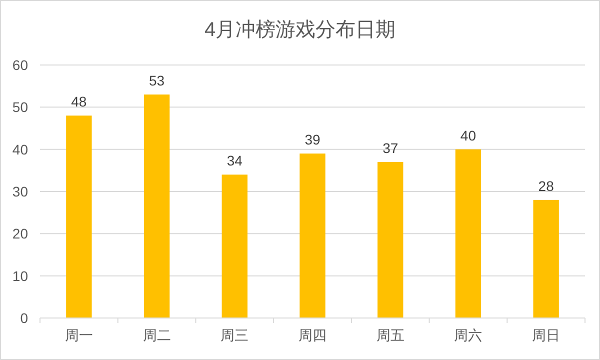 This screenshot has height=360, width=600. Describe the element at coordinates (312, 335) in the screenshot. I see `x-tick-label: 周四` at that location.